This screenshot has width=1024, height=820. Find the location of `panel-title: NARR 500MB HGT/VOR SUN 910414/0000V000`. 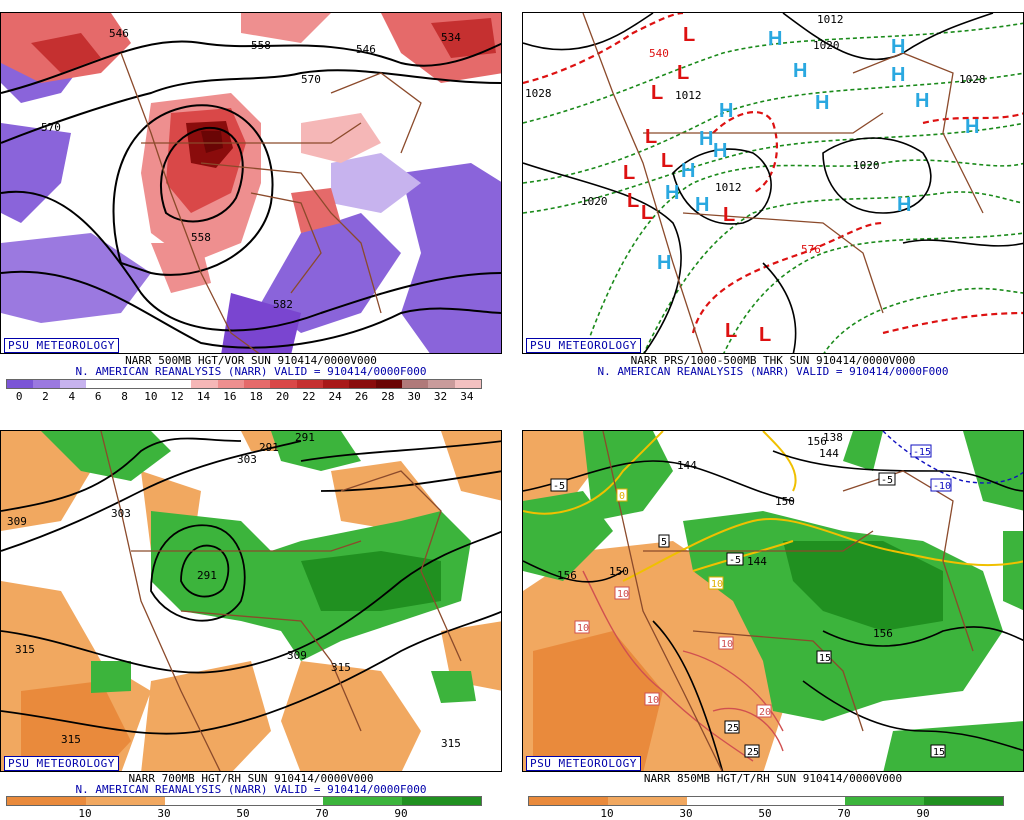

panel-title: NARR 500MB HGT/VOR SUN 910414/0000V000 is located at coordinates (251, 360).